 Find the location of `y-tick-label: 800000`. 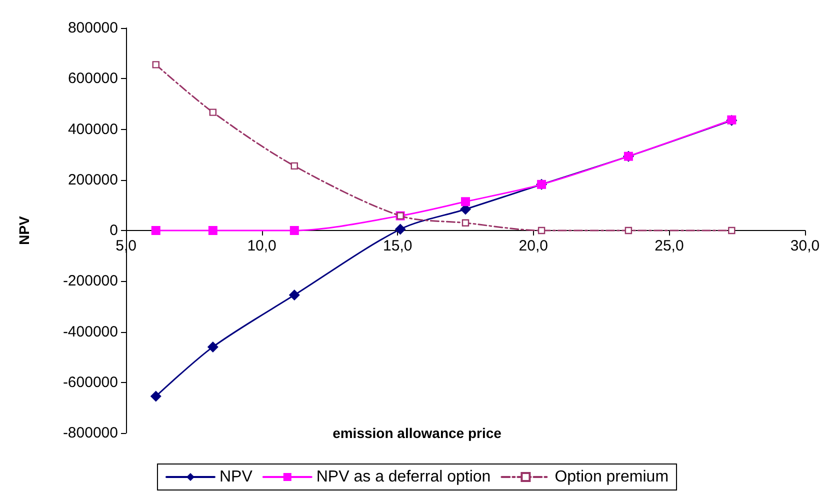

y-tick-label: 800000 is located at coordinates (93, 28).